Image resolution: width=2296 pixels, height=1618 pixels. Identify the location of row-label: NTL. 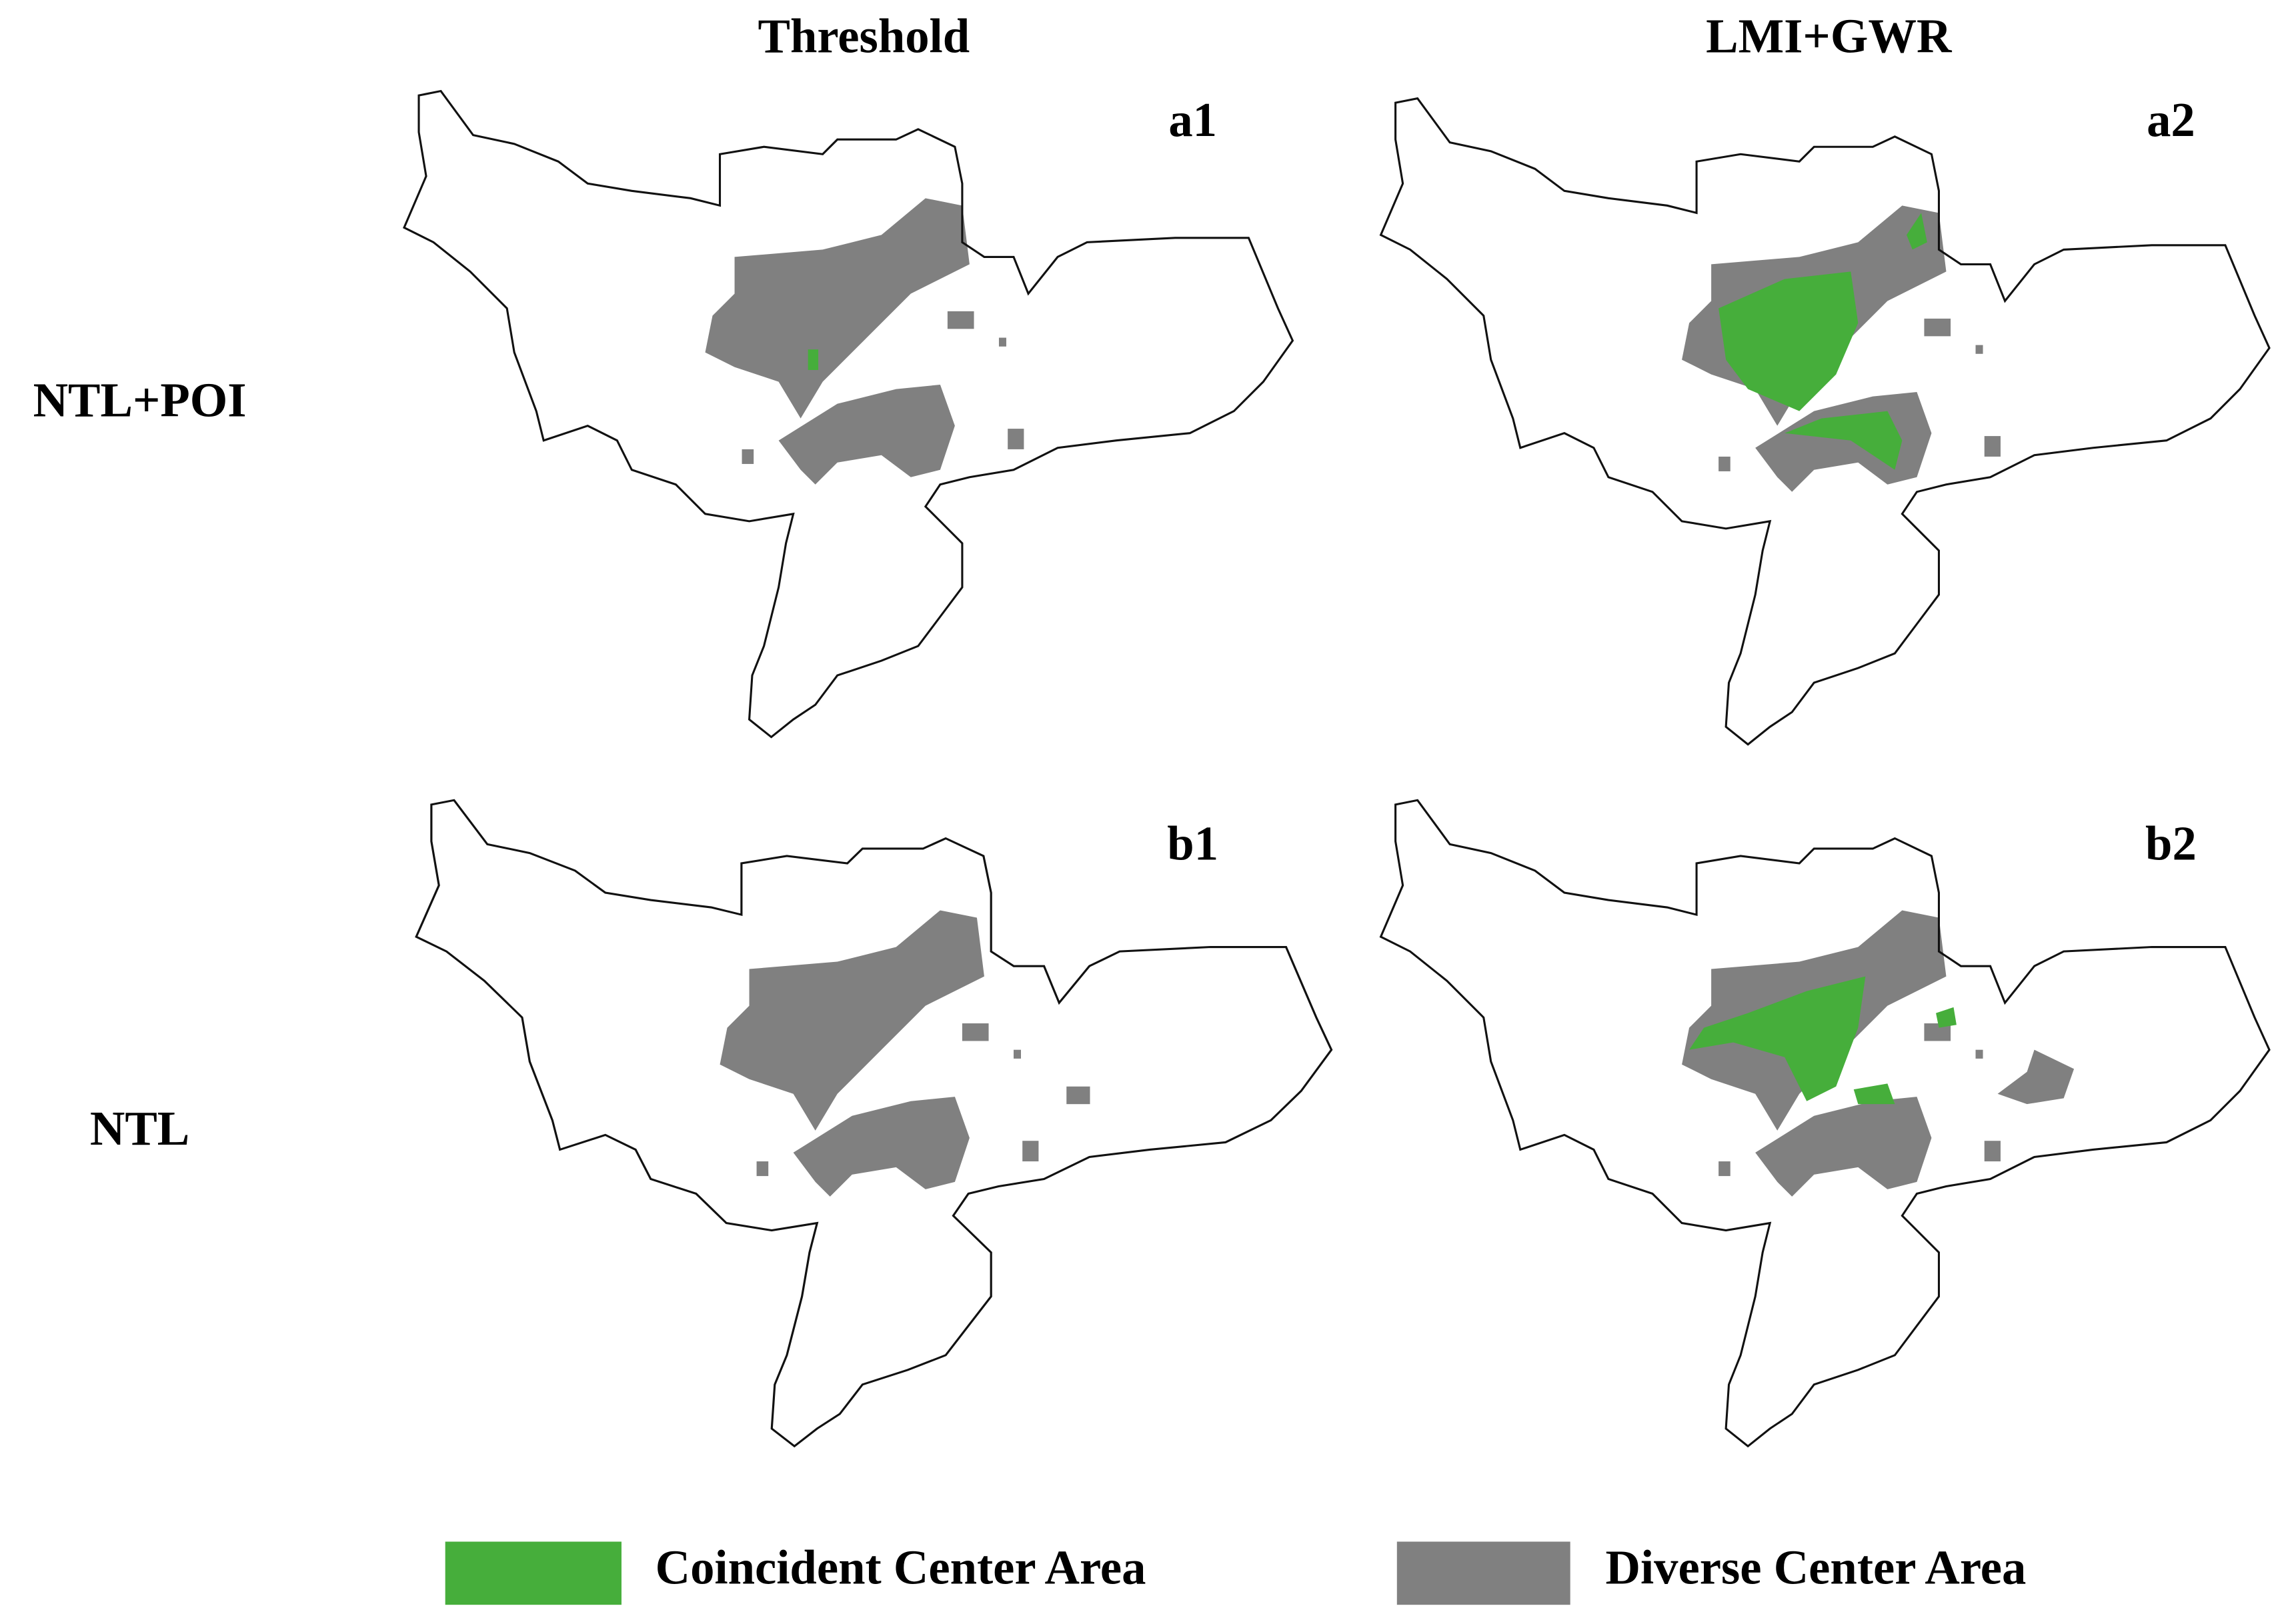
(139, 1128).